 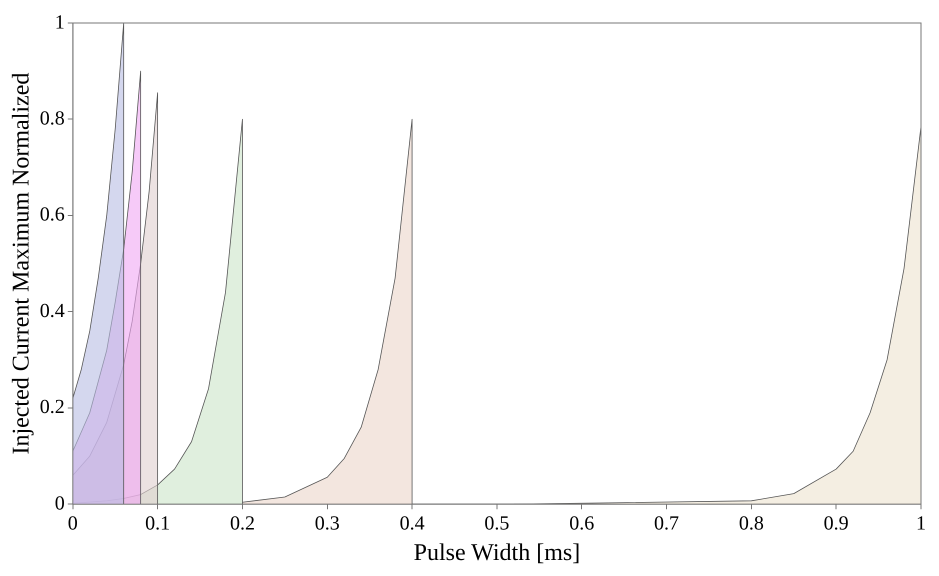 I want to click on x-tick-label: 0.2, so click(x=242, y=523).